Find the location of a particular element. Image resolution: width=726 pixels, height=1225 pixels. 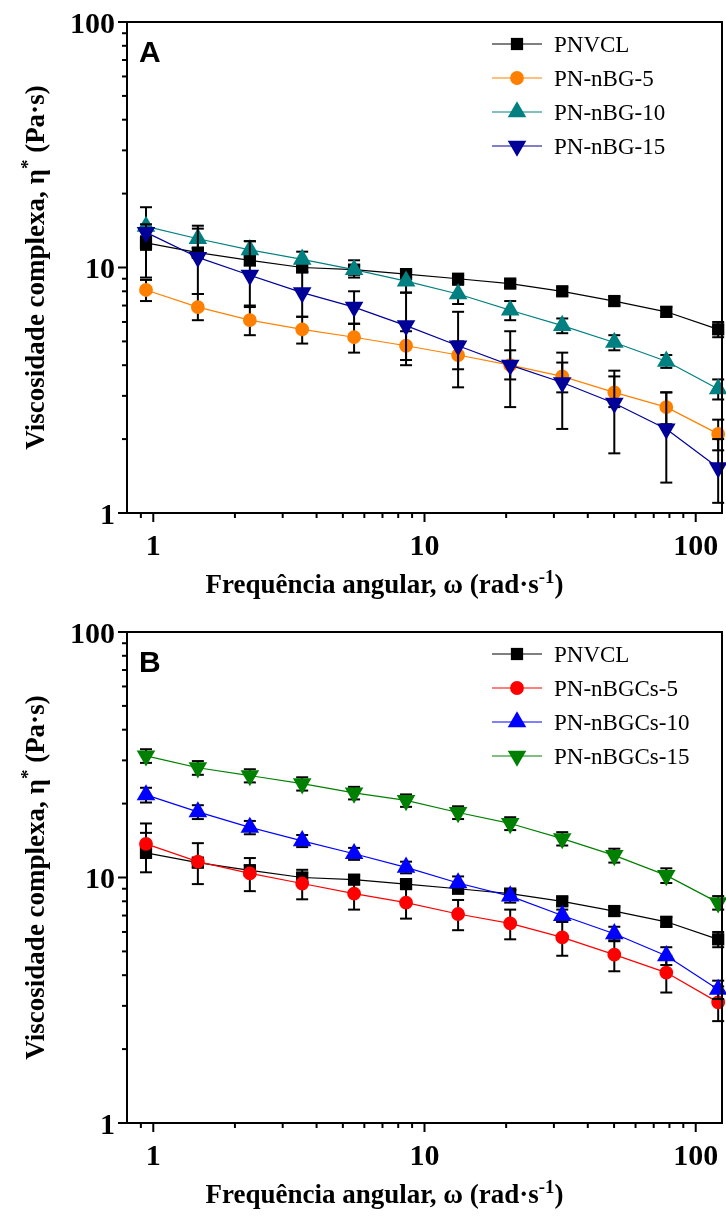

legend-label: PN-nBGCs-10 is located at coordinates (622, 723).